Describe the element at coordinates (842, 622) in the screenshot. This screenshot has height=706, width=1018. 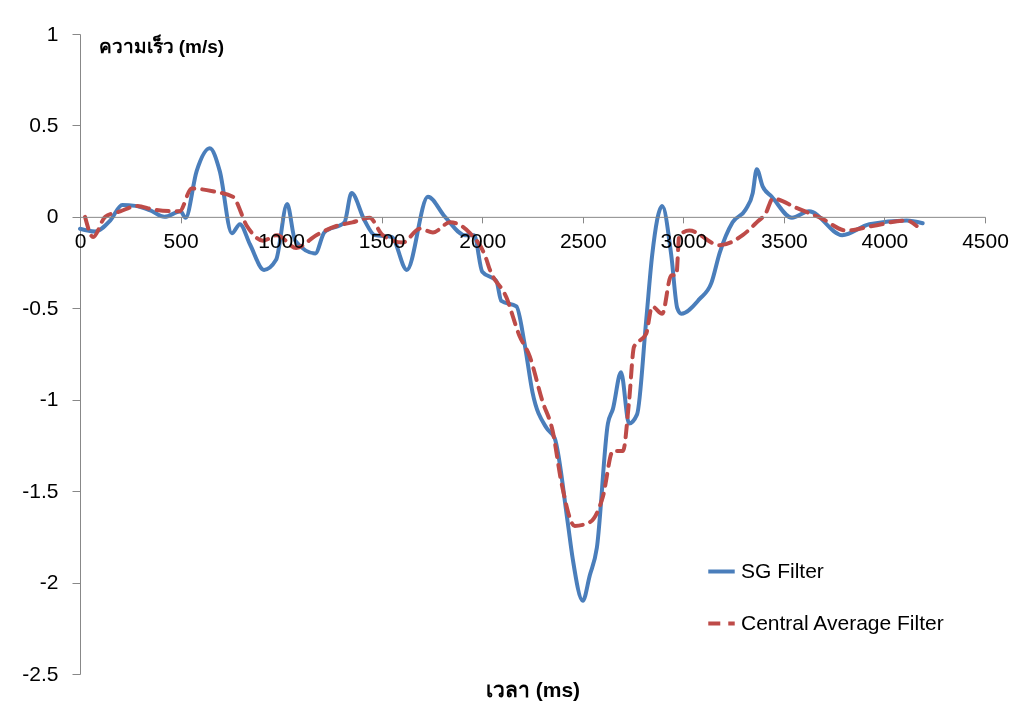
I see `legend-label: Central Average Filter` at that location.